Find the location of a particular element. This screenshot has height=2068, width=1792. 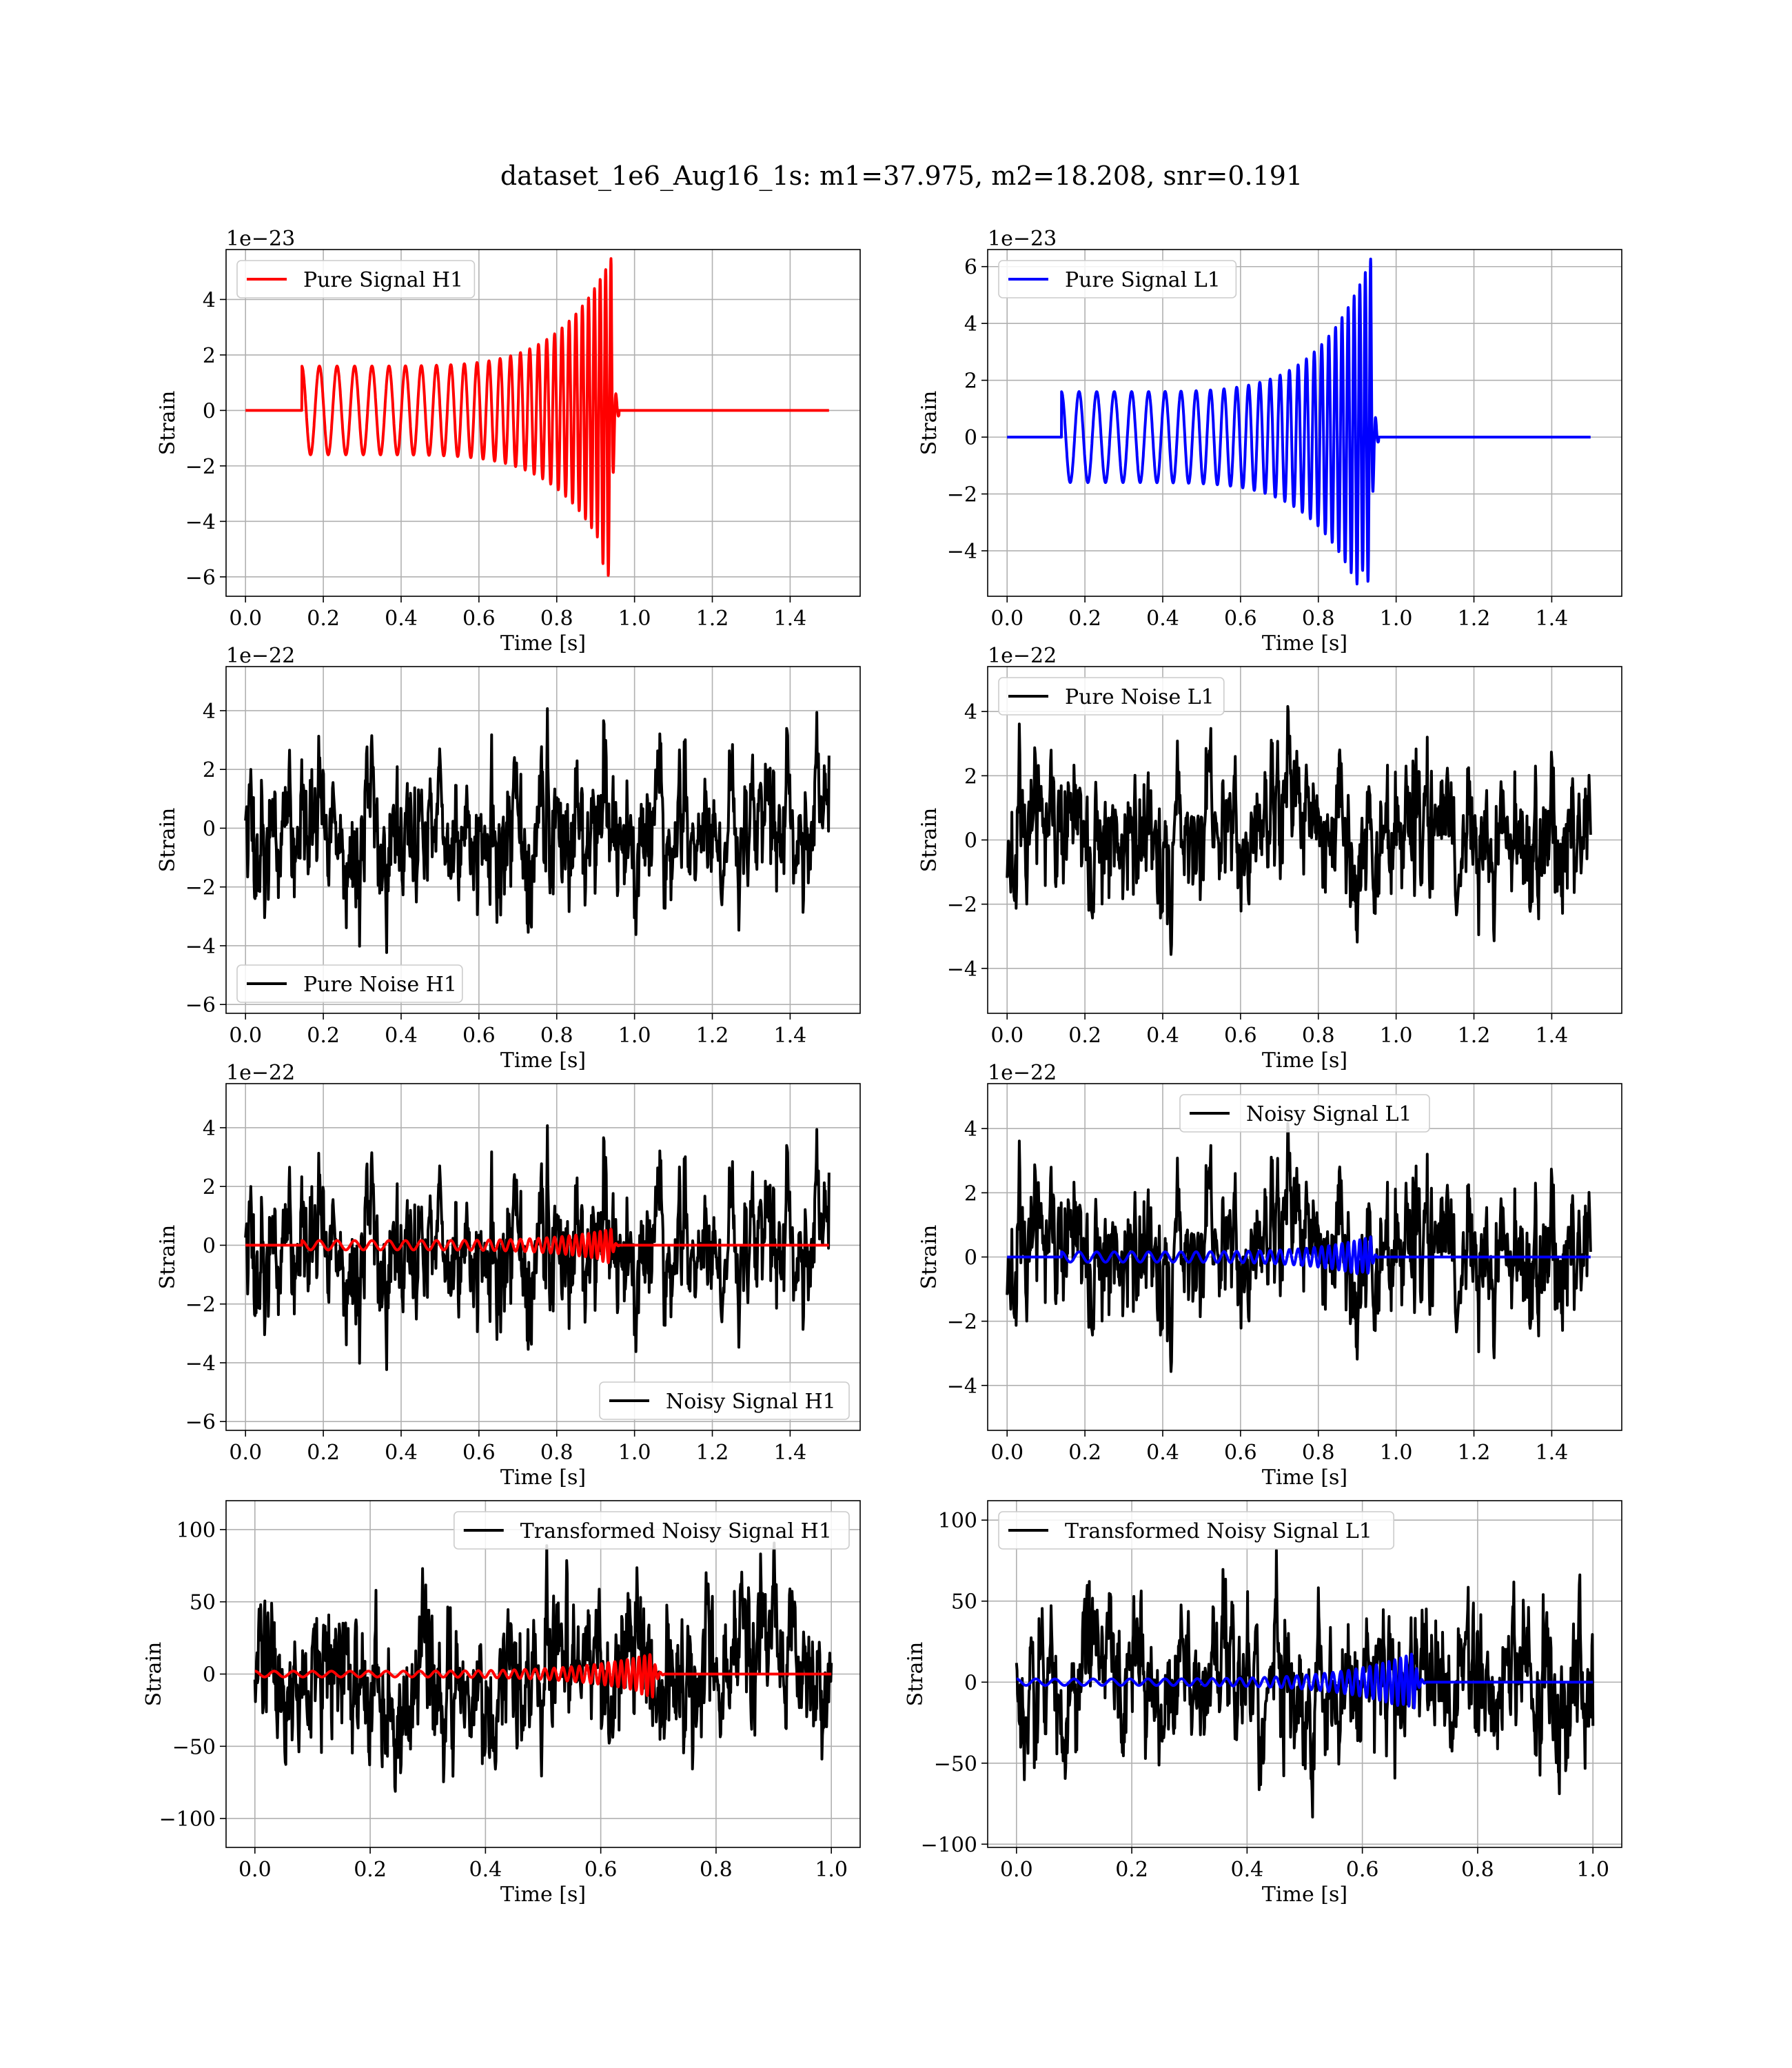

legend-label: Pure Signal H1 is located at coordinates (383, 280).